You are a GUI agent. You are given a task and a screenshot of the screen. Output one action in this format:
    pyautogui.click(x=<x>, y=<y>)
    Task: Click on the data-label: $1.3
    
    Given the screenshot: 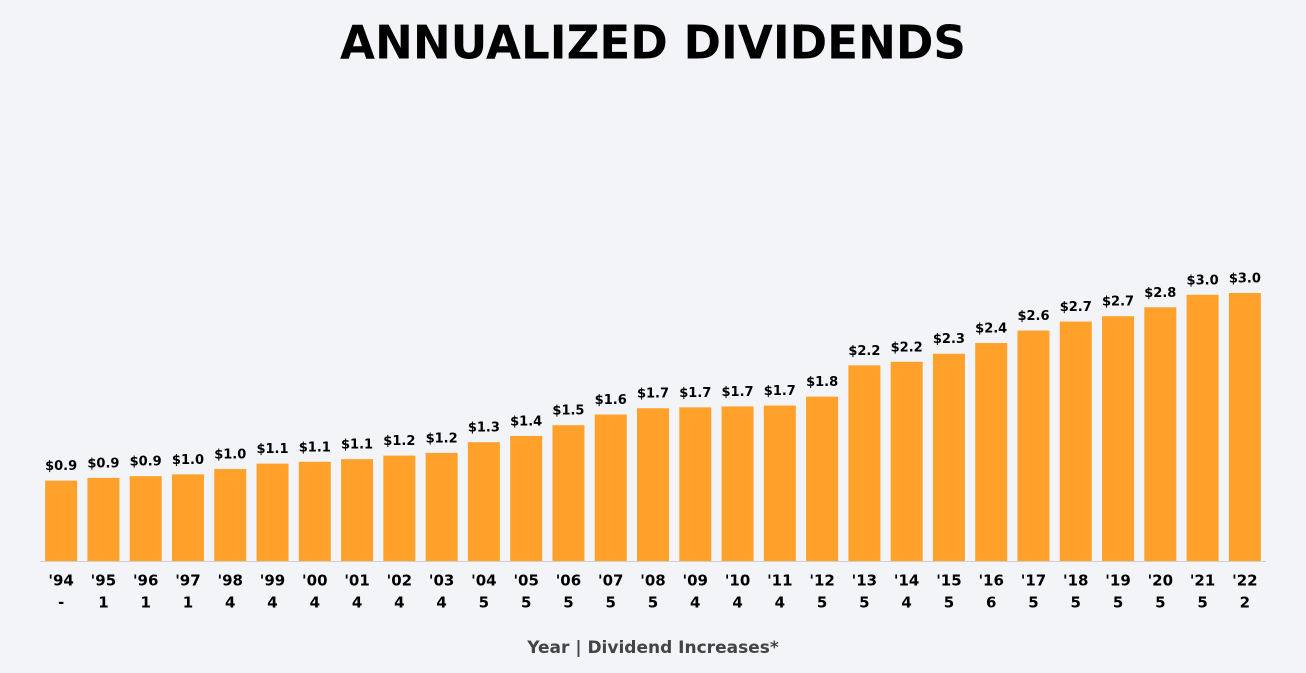 What is the action you would take?
    pyautogui.click(x=484, y=428)
    